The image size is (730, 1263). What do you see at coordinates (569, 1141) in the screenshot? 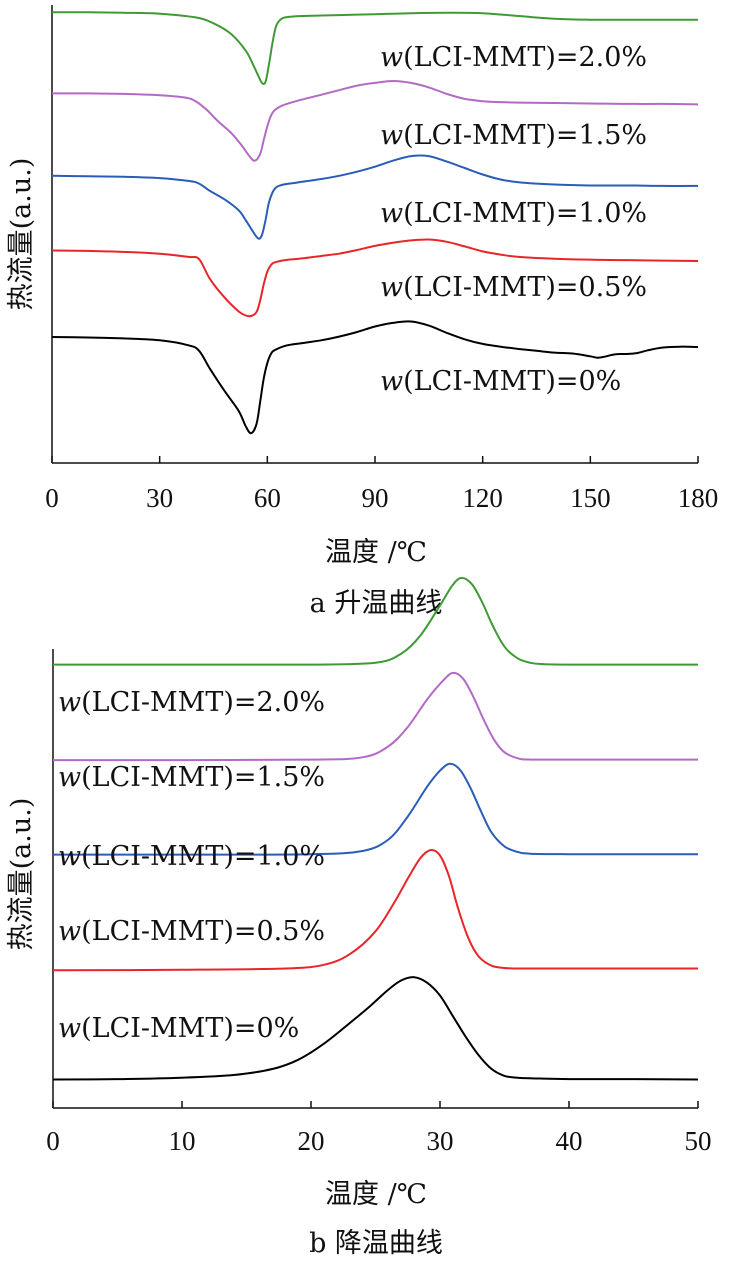
I see `x-tick-label: 40` at bounding box center [569, 1141].